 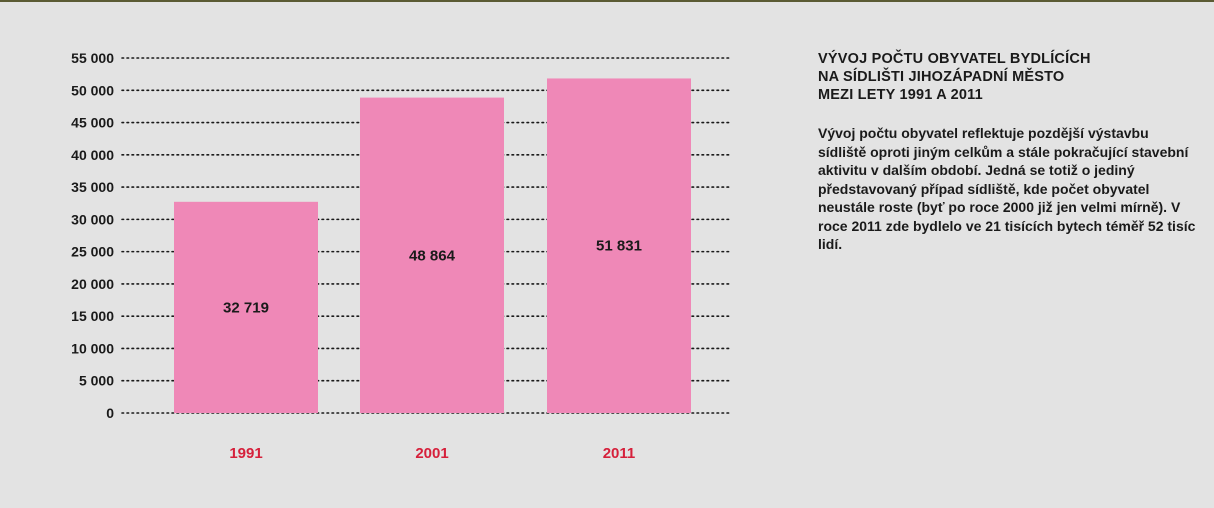 What do you see at coordinates (954, 59) in the screenshot?
I see `chart-title-line-1: VÝVOJ POČTU OBYVATEL BYDLÍCÍCH` at bounding box center [954, 59].